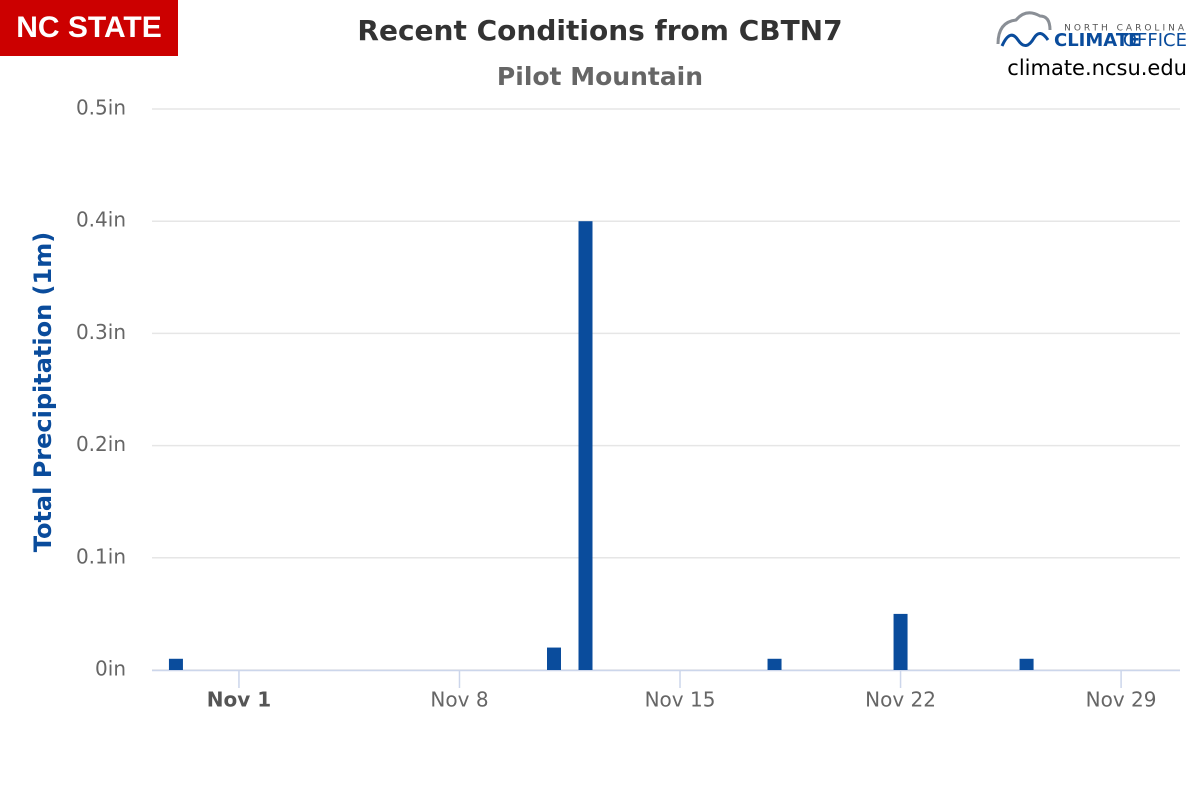 Image resolution: width=1200 pixels, height=800 pixels. What do you see at coordinates (1125, 29) in the screenshot?
I see `logo-small: NORTH CAROLINA` at bounding box center [1125, 29].